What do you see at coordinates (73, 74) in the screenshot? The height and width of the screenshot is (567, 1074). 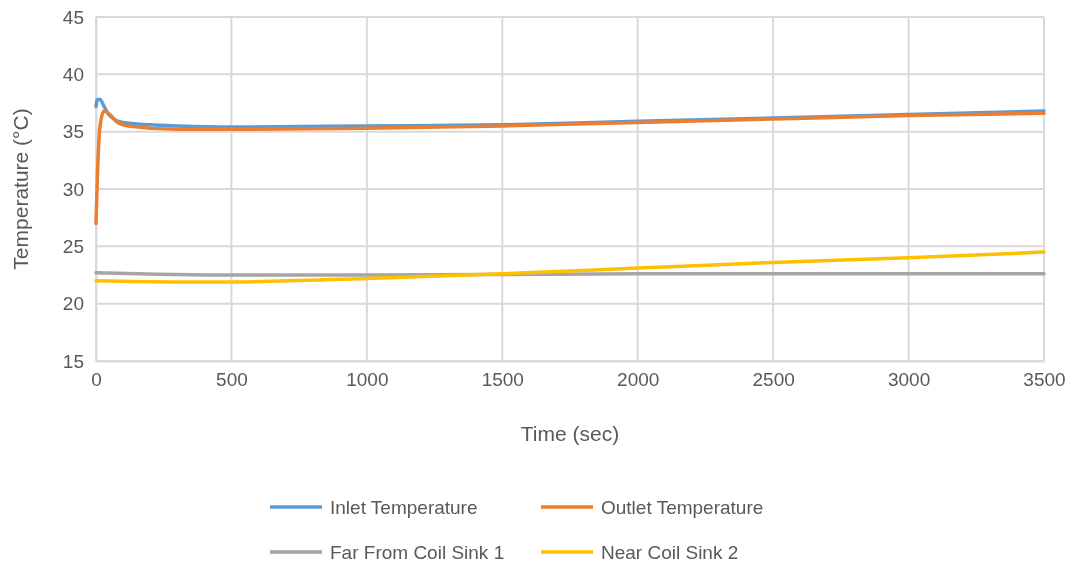 I see `y-tick-label: 40` at bounding box center [73, 74].